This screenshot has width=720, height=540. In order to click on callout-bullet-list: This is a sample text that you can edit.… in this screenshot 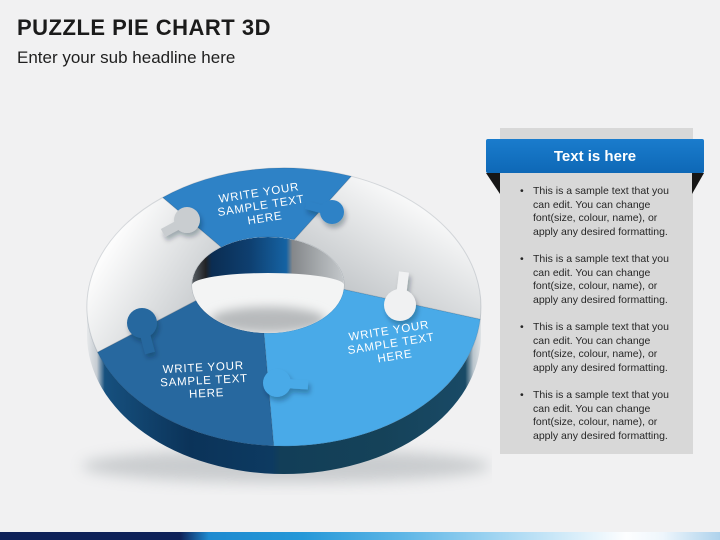, I will do `click(598, 321)`.